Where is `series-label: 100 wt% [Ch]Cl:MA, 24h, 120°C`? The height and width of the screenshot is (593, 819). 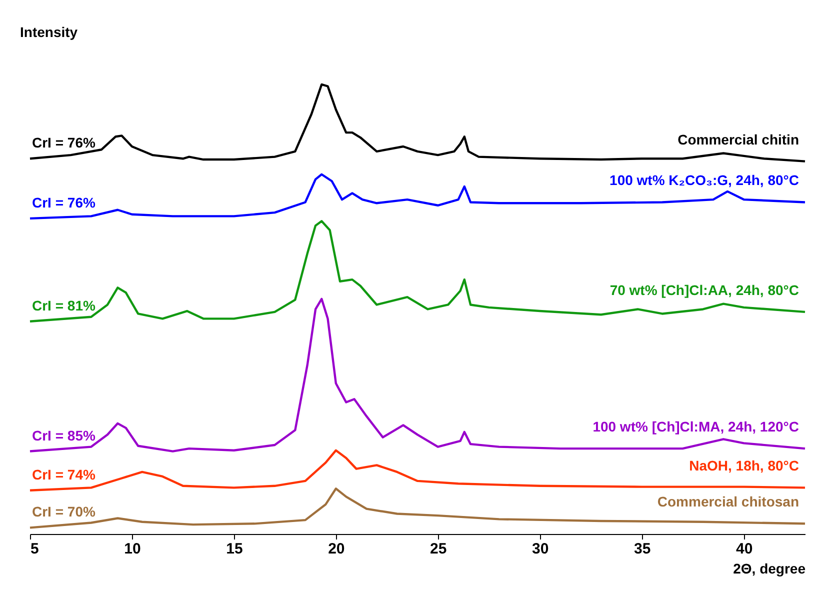
series-label: 100 wt% [Ch]Cl:MA, 24h, 120°C is located at coordinates (695, 426).